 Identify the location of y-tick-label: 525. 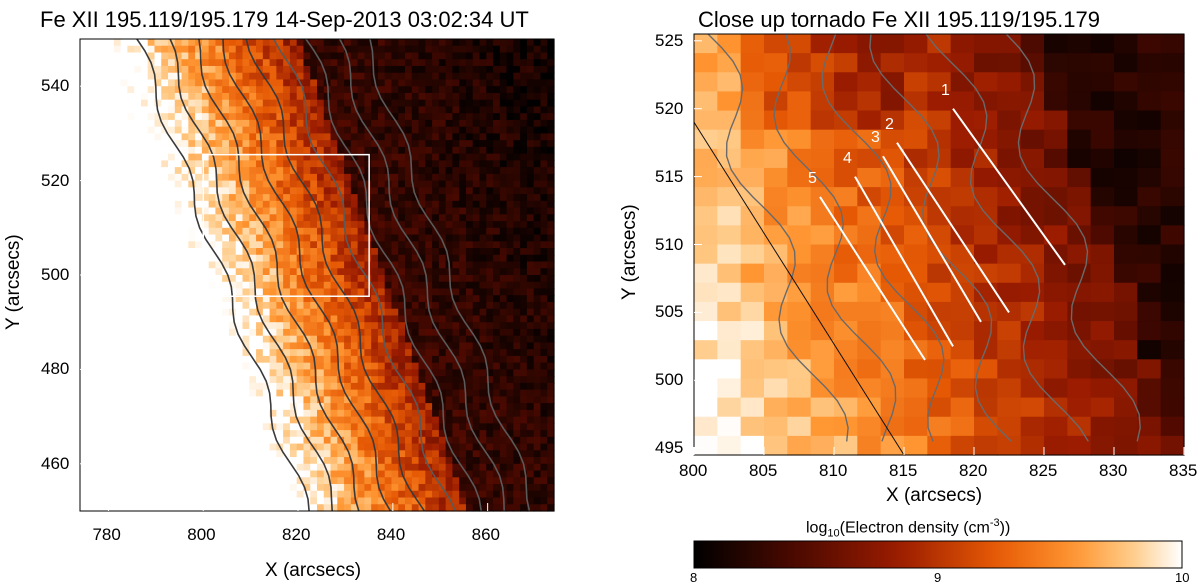
(669, 40).